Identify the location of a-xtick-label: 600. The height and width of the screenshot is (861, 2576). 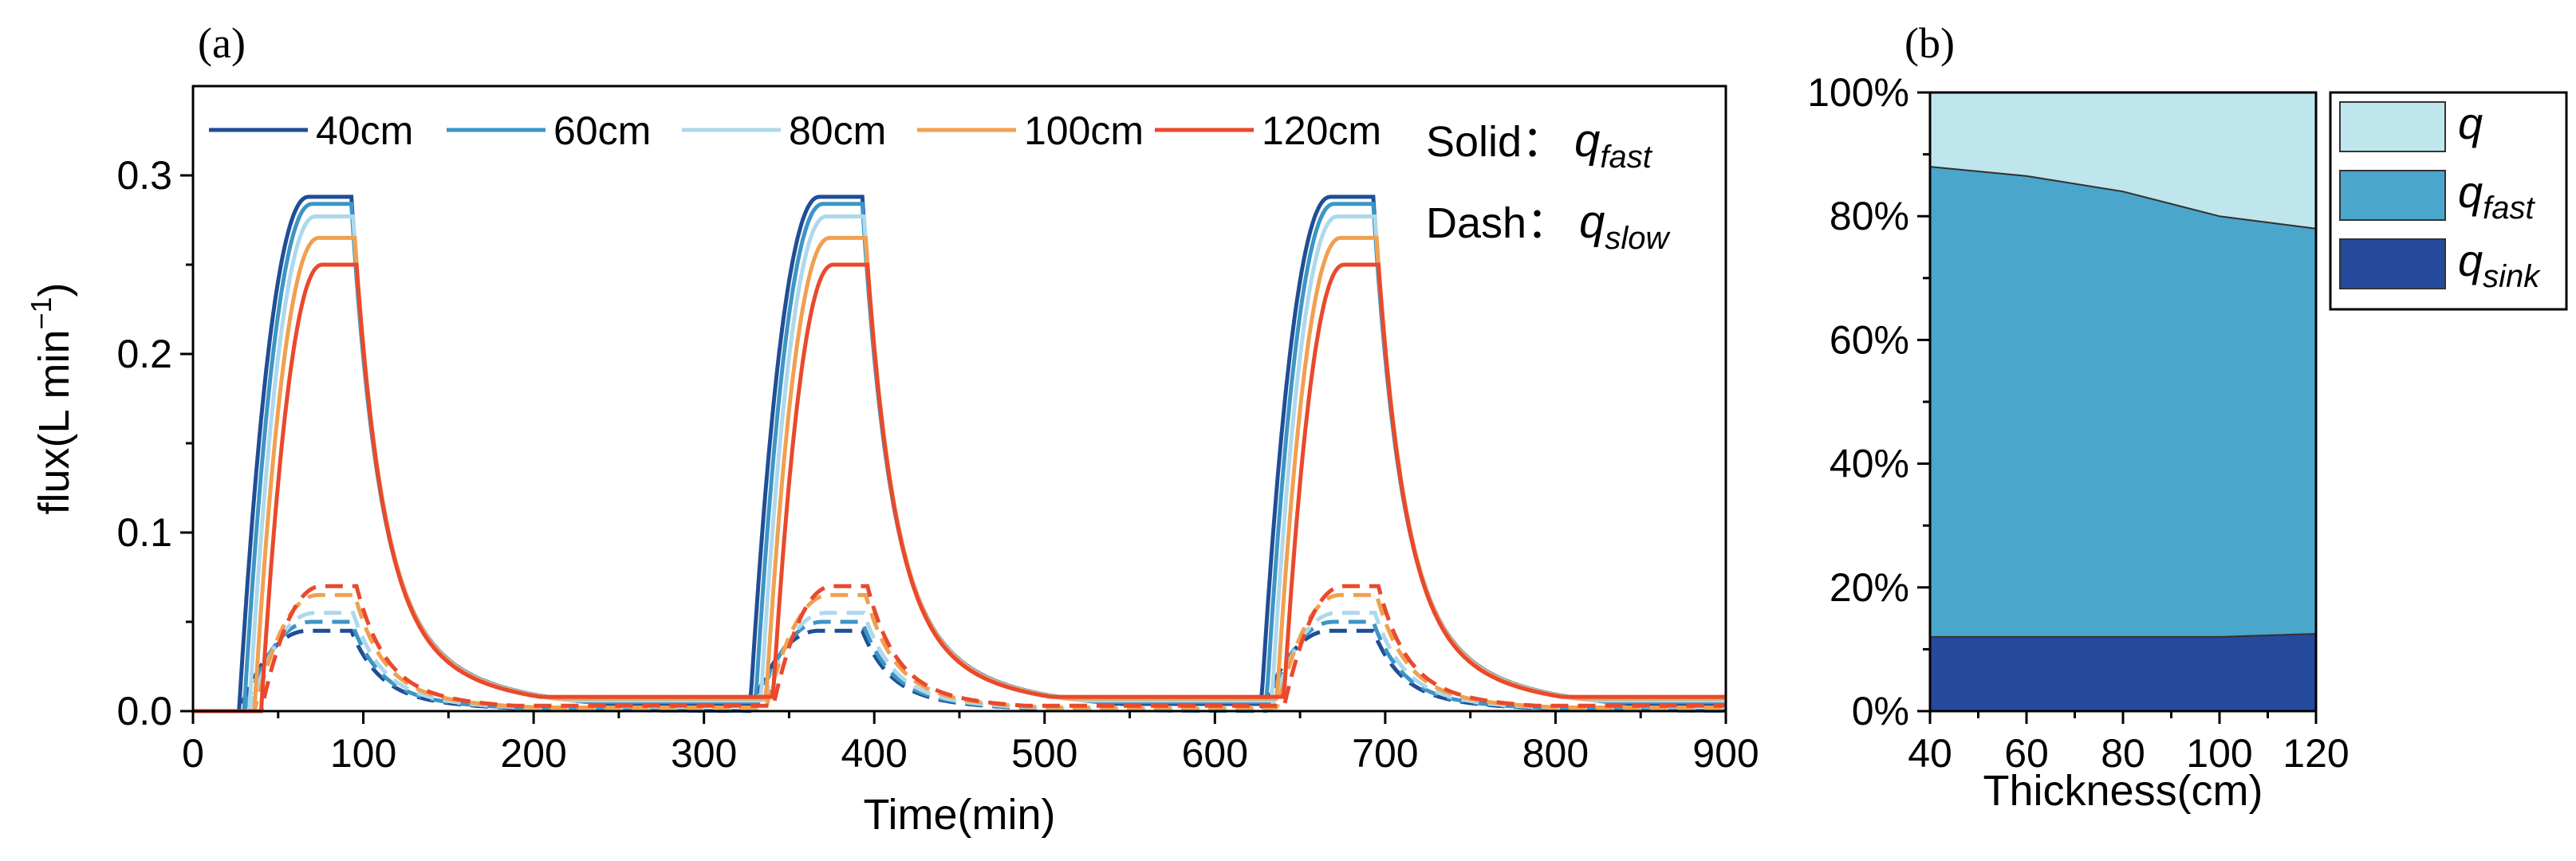
(1215, 753).